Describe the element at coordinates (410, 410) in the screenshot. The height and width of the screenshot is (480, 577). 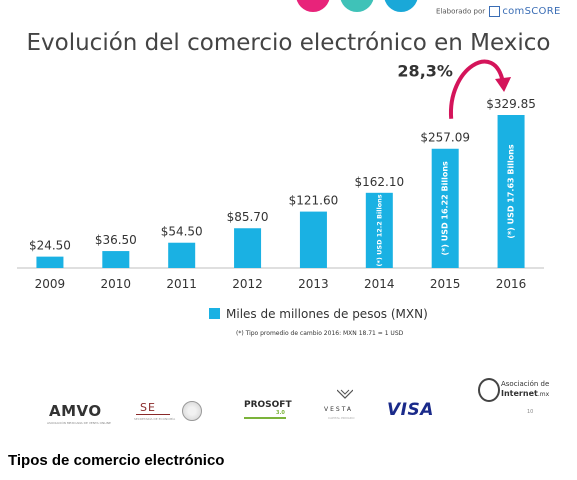
I see `visa-logo: VISA` at that location.